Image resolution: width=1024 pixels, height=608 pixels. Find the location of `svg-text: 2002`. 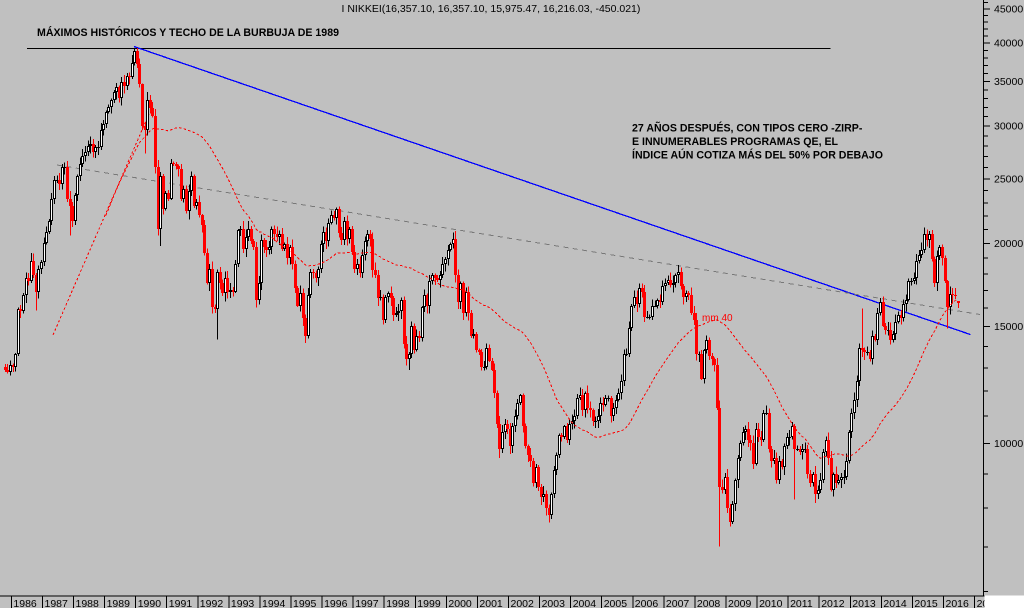

svg-text: 2002 is located at coordinates (523, 603).